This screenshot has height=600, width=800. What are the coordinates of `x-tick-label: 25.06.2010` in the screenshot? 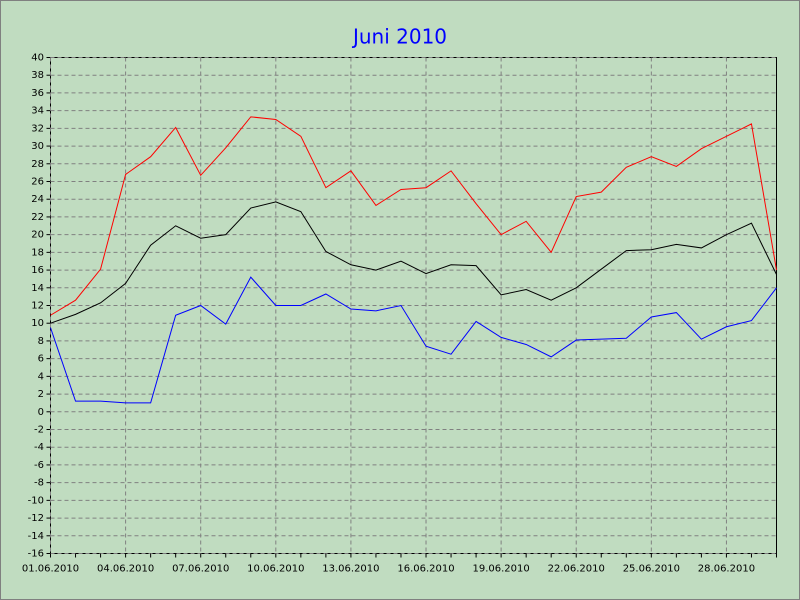 It's located at (651, 569).